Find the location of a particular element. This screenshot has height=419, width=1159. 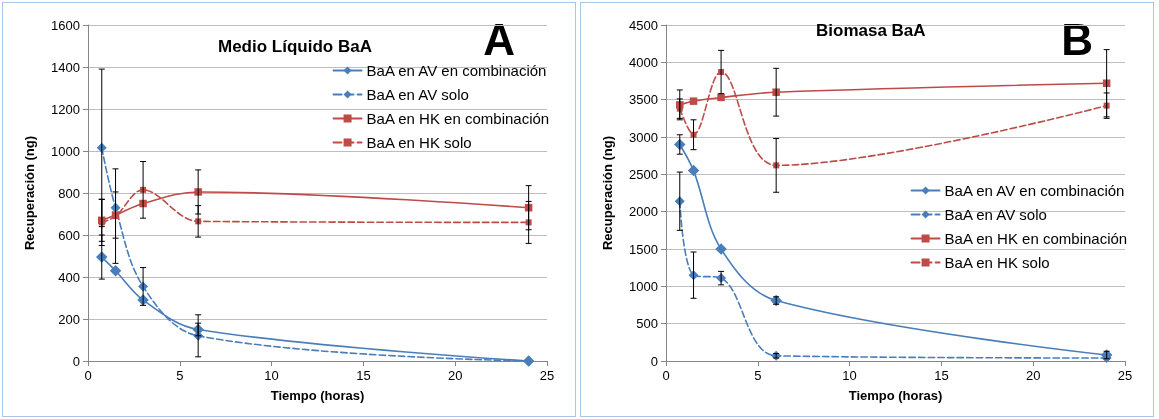

text: Medio Líquido BaA is located at coordinates (295, 46).